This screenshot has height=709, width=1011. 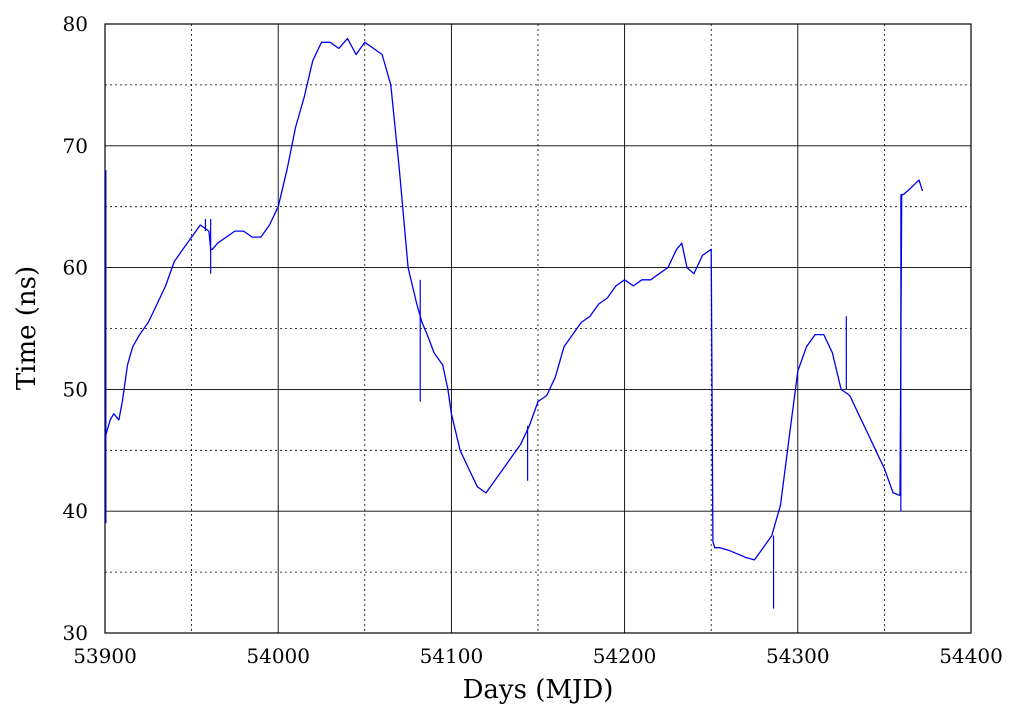 What do you see at coordinates (75, 511) in the screenshot?
I see `y-tick-label: 40` at bounding box center [75, 511].